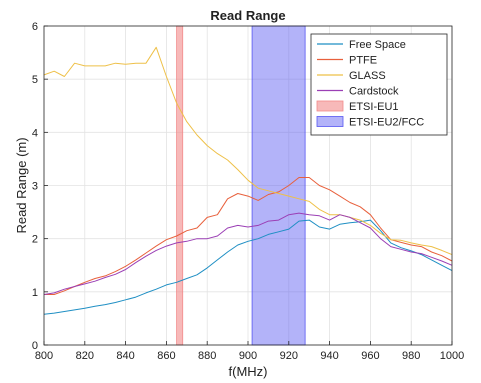 The image size is (481, 383). What do you see at coordinates (411, 356) in the screenshot?
I see `x-tick-label: 980` at bounding box center [411, 356].